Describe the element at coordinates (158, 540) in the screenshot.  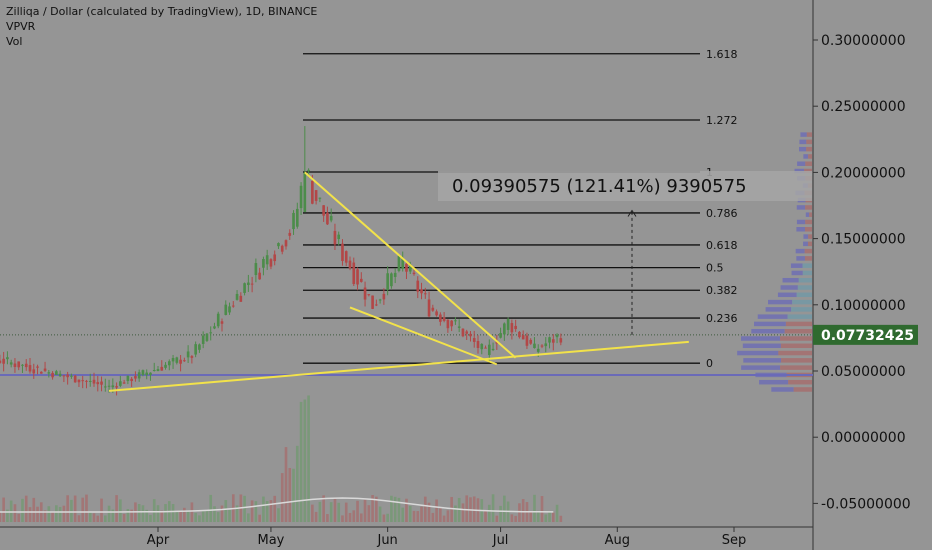
I see `x-tick-label: Apr` at that location.